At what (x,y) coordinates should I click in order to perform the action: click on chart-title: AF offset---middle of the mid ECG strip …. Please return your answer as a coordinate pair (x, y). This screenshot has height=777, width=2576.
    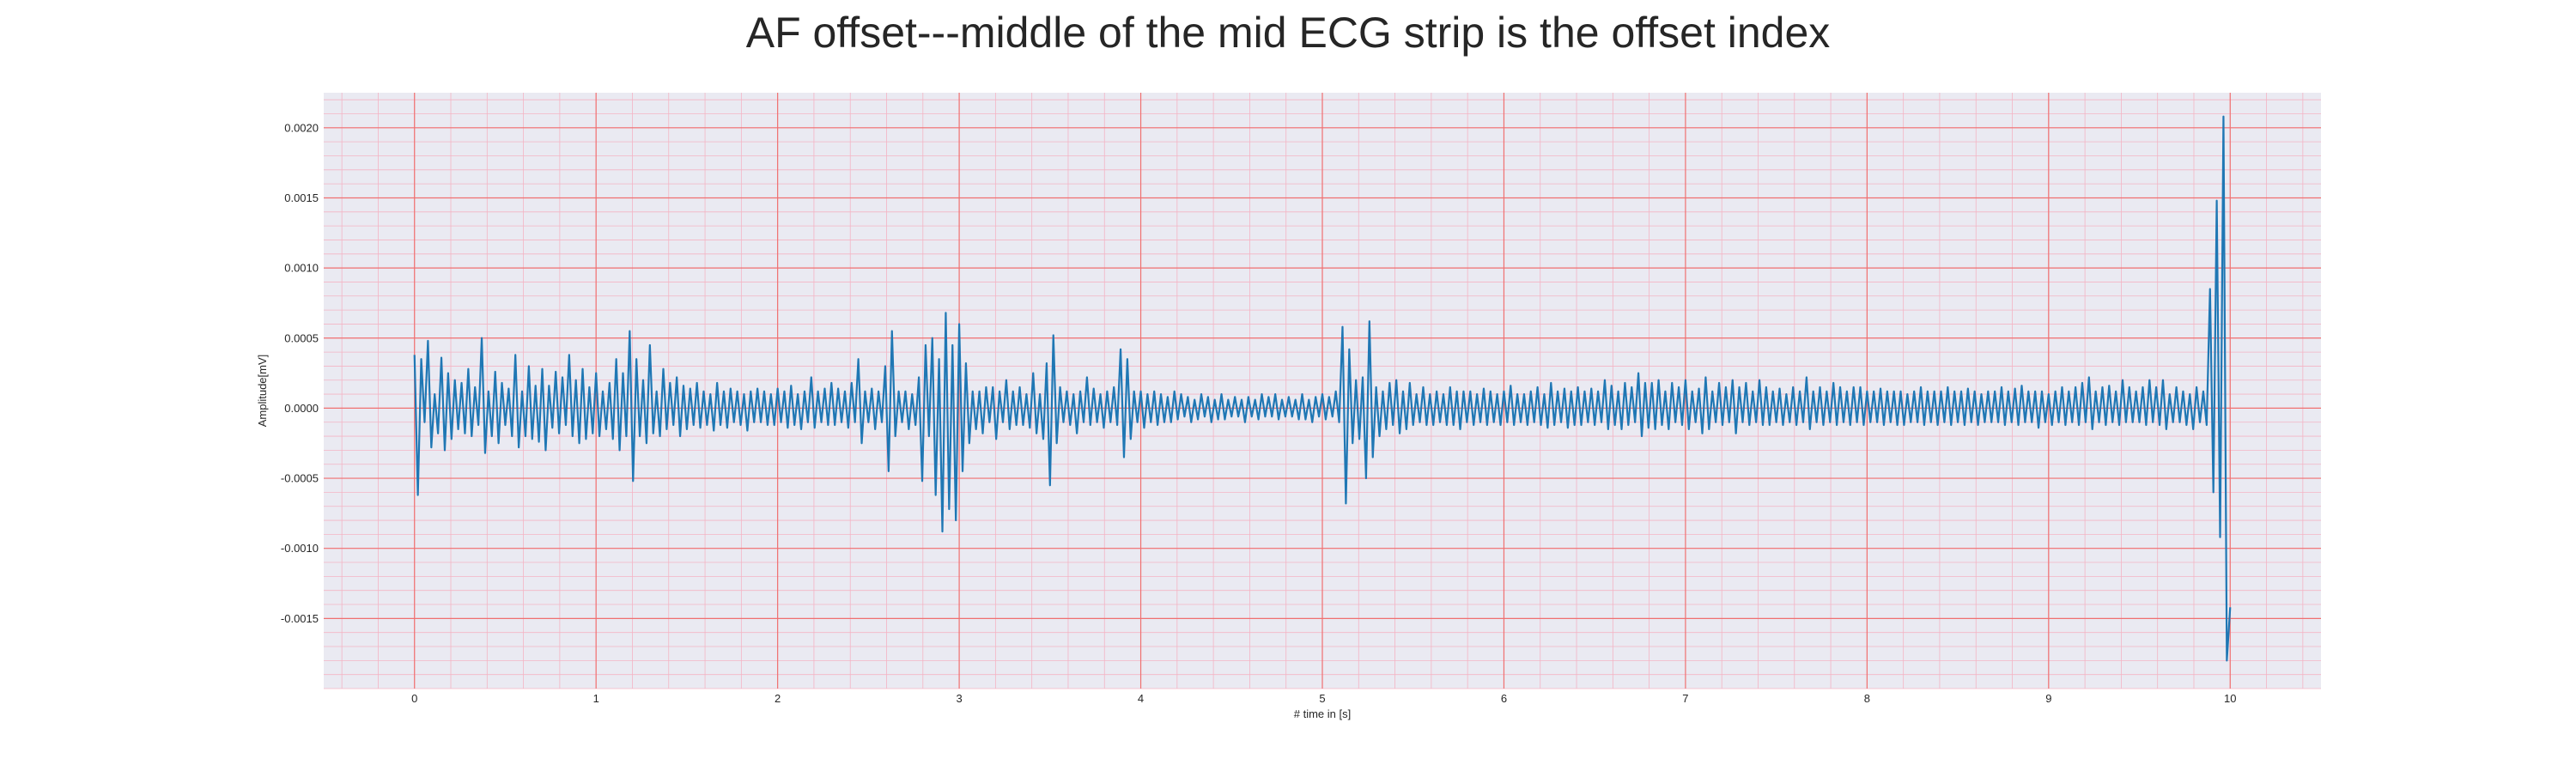
    Looking at the image, I should click on (1288, 33).